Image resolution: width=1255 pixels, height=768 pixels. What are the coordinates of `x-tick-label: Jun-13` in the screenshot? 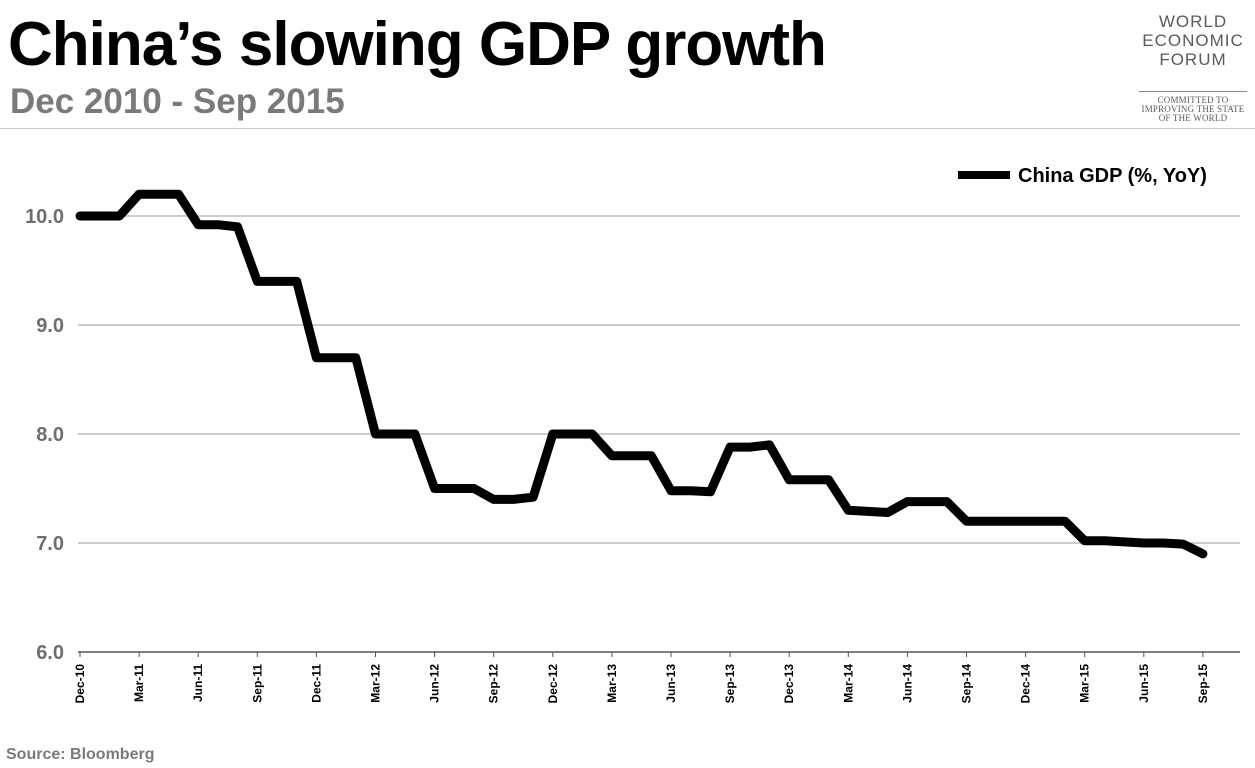 It's located at (671, 683).